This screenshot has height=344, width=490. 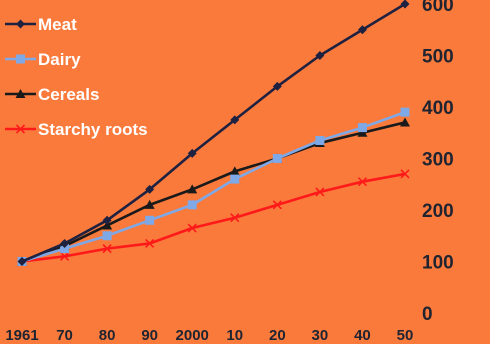 What do you see at coordinates (438, 8) in the screenshot?
I see `y-tick-label: 600` at bounding box center [438, 8].